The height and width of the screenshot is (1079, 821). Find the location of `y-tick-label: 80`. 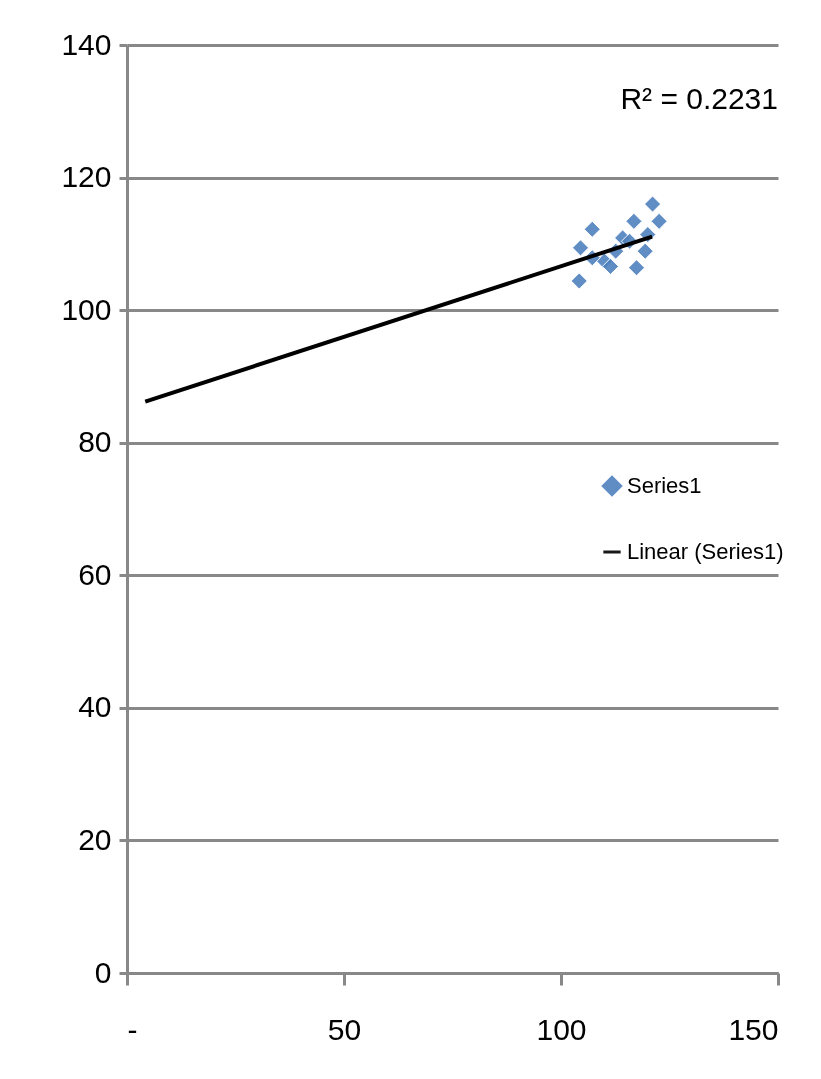

y-tick-label: 80 is located at coordinates (95, 442).